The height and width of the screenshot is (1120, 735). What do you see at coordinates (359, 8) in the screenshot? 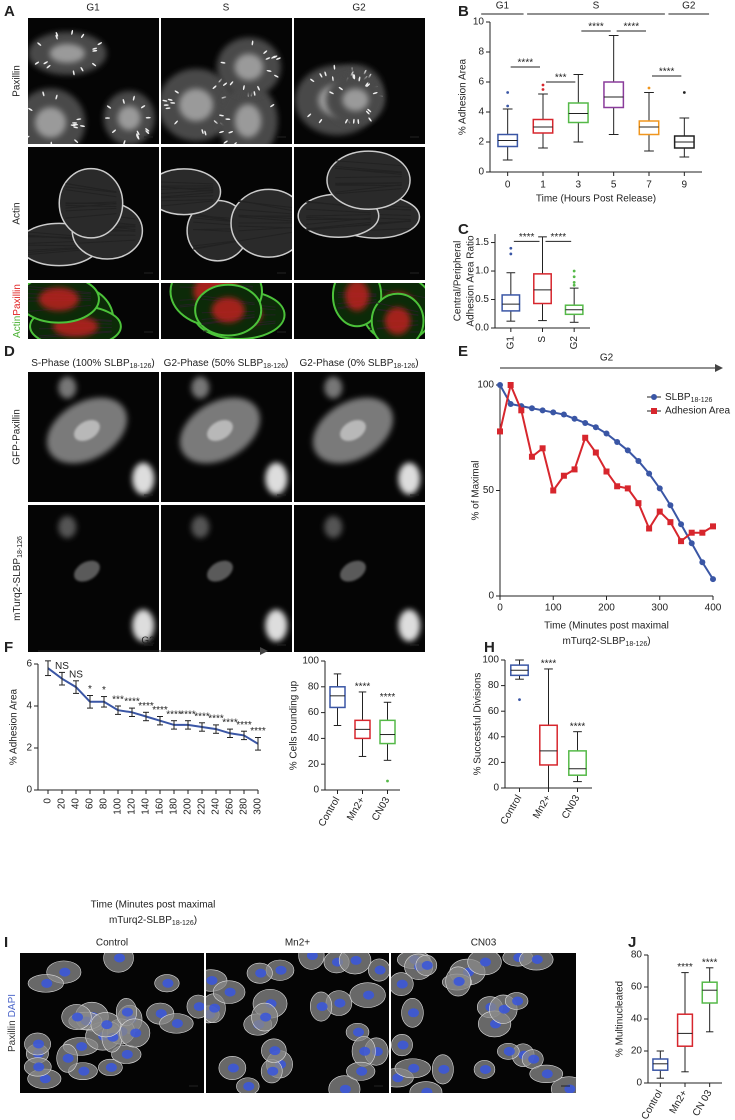
I see `column-label: G2` at bounding box center [359, 8].